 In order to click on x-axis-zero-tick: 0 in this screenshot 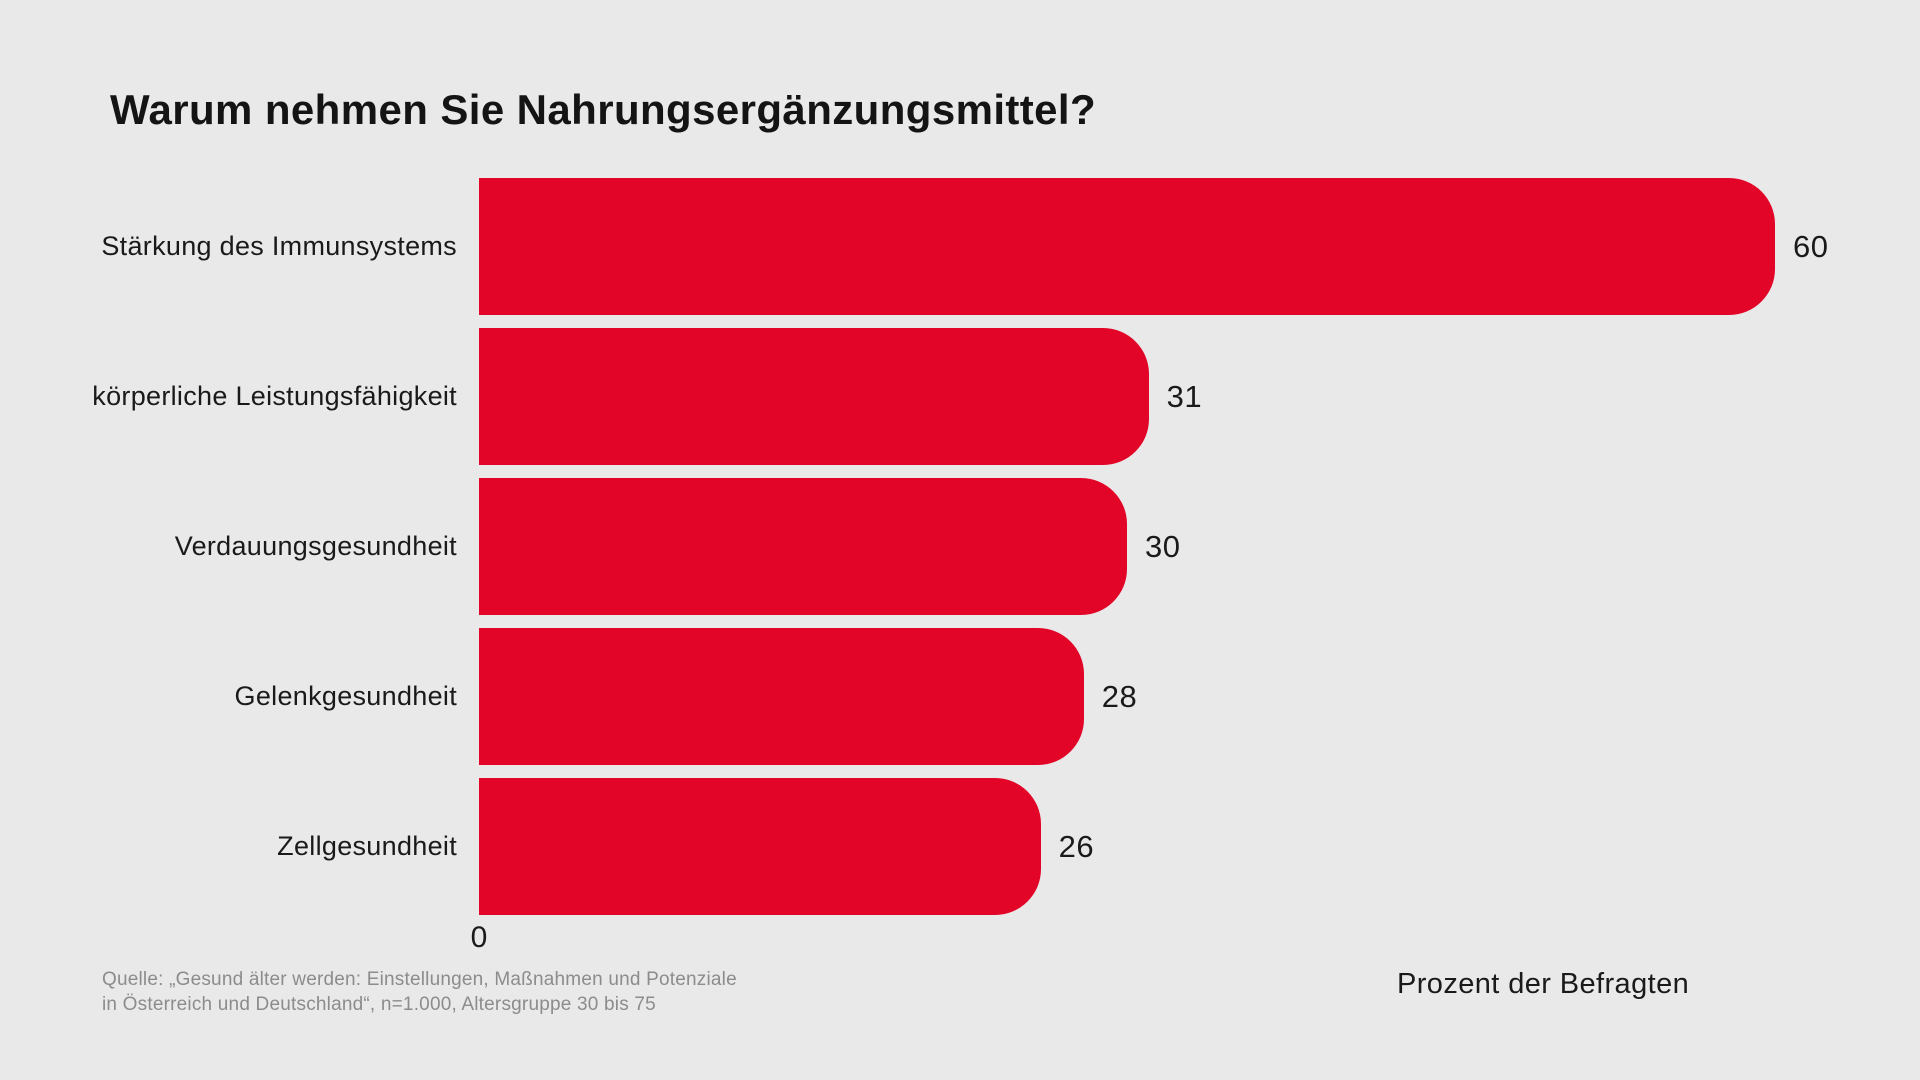, I will do `click(479, 937)`.